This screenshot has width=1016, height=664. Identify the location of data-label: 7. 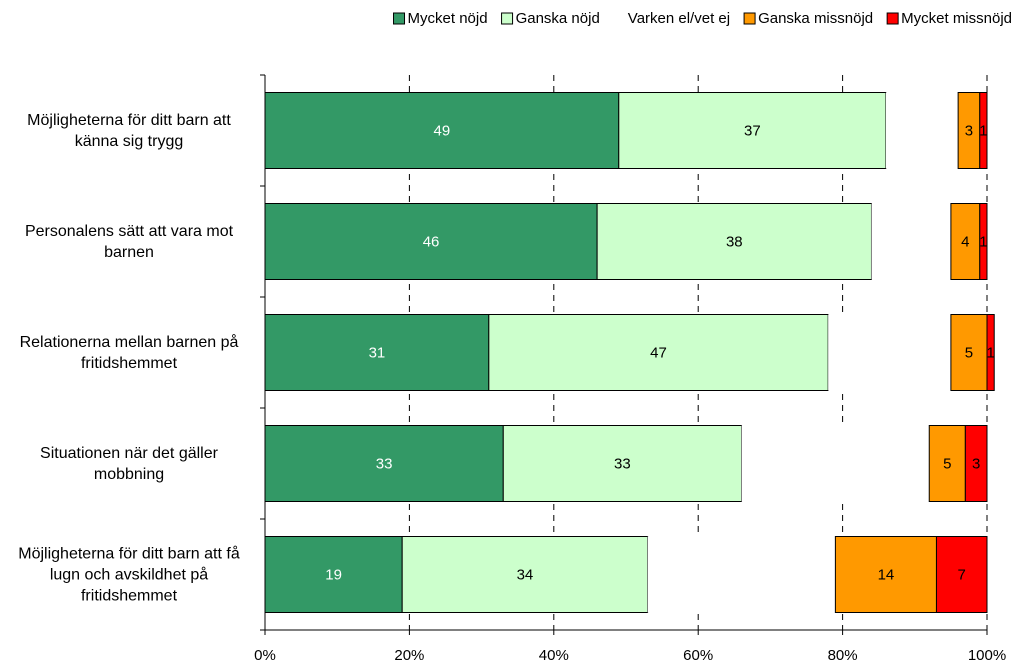
(962, 574).